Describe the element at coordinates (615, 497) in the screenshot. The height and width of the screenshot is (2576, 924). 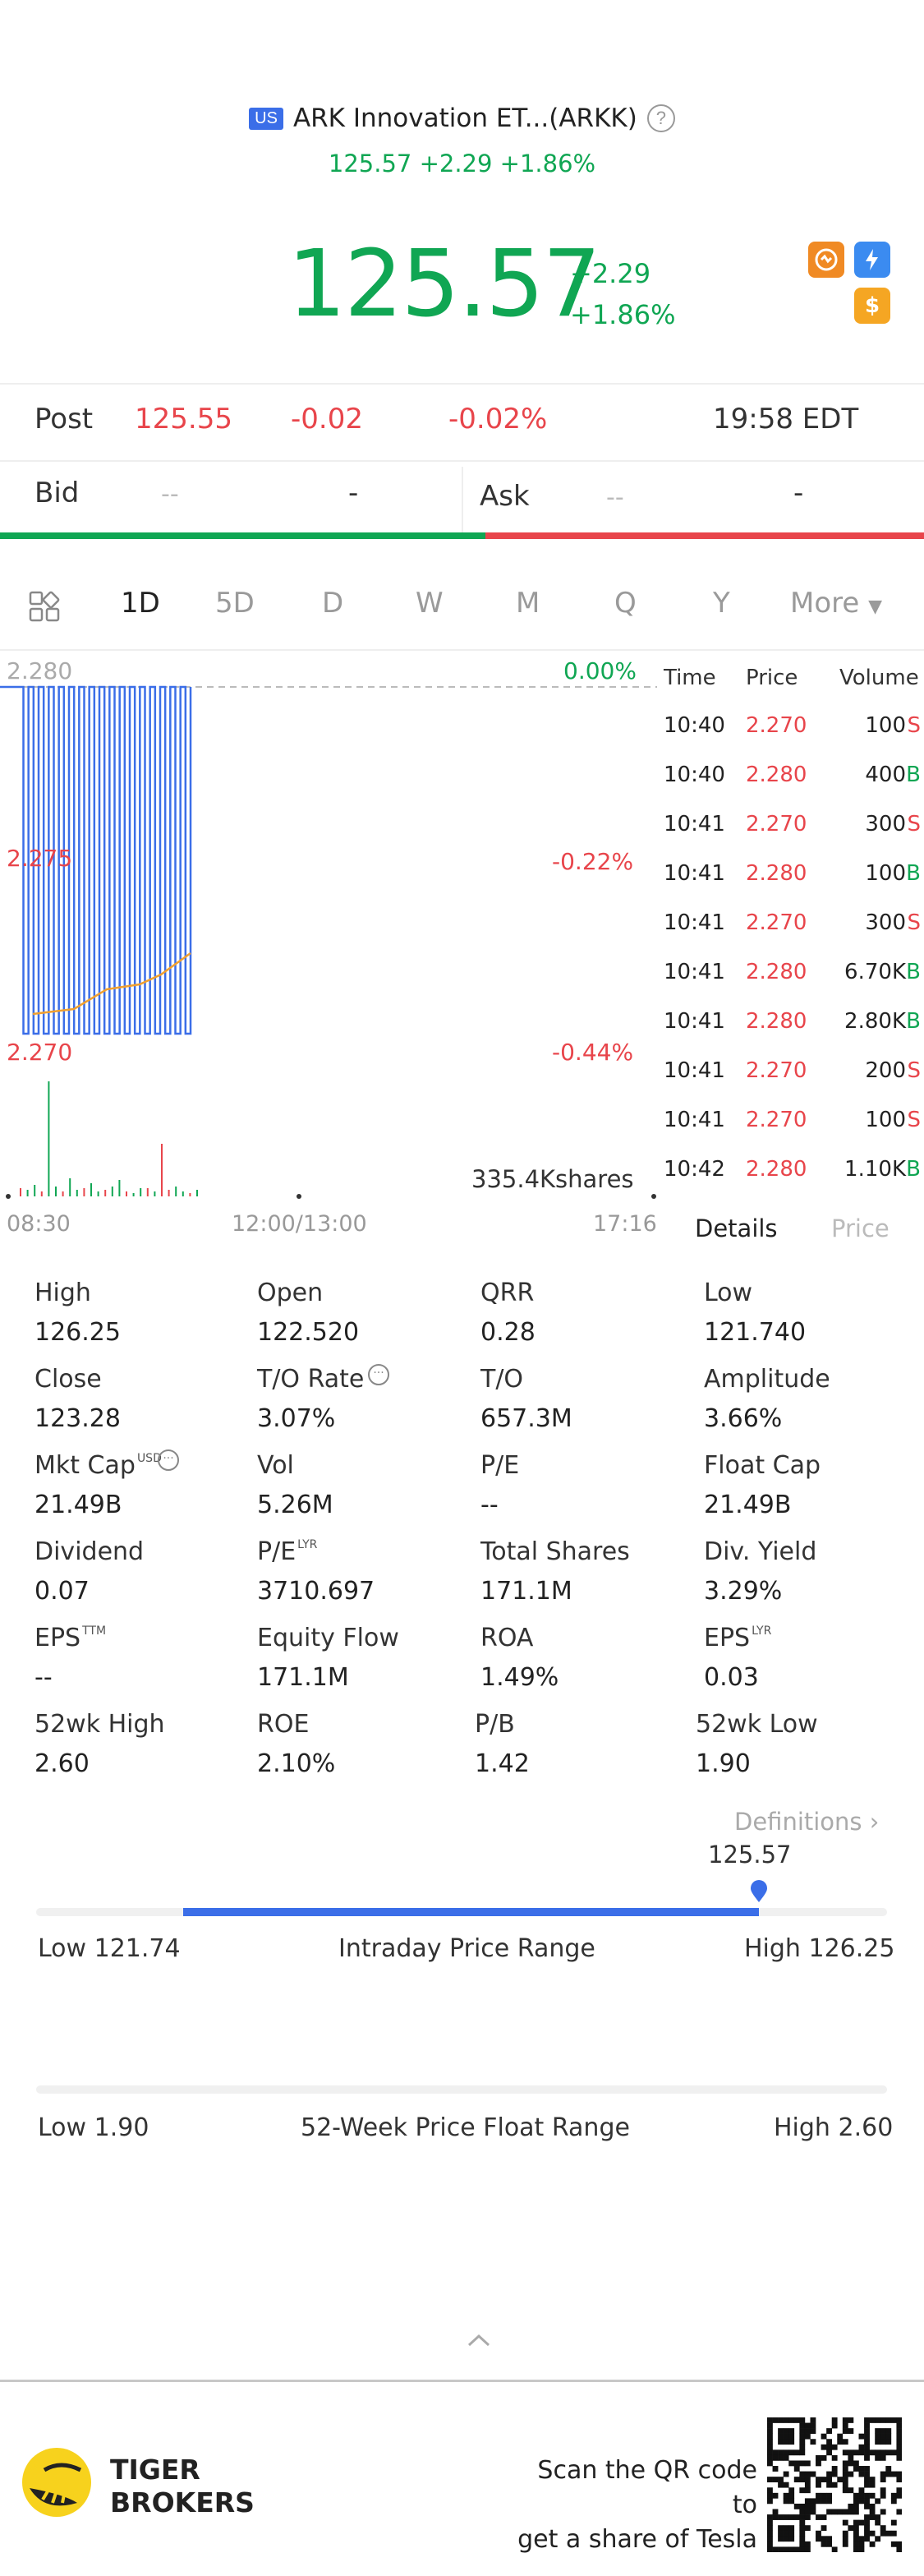
I see `ask-price: --` at that location.